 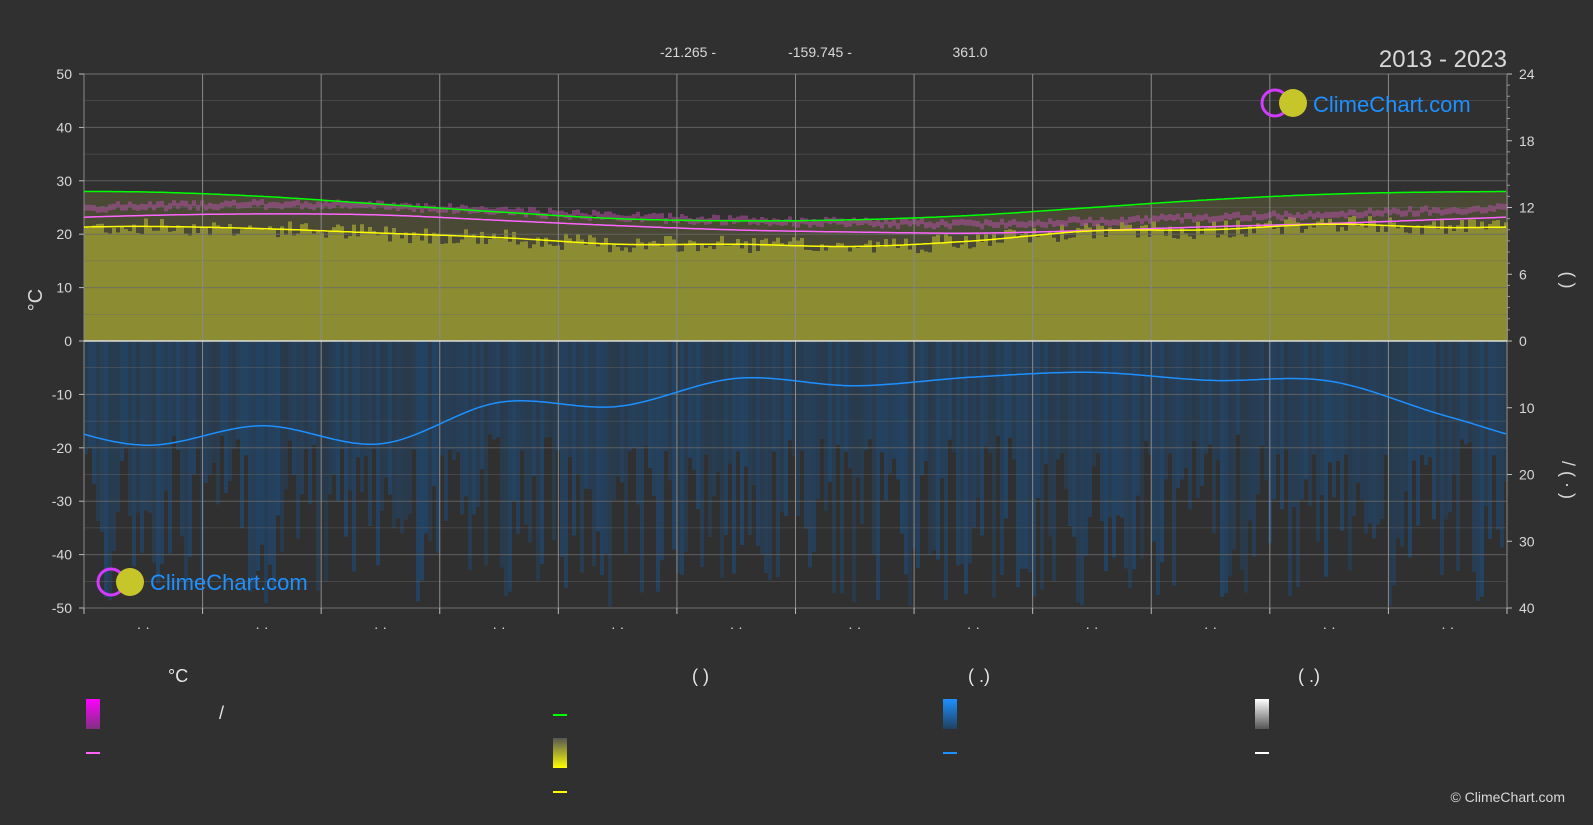 I want to click on logo-text: ClimeChart.com, so click(x=1392, y=104).